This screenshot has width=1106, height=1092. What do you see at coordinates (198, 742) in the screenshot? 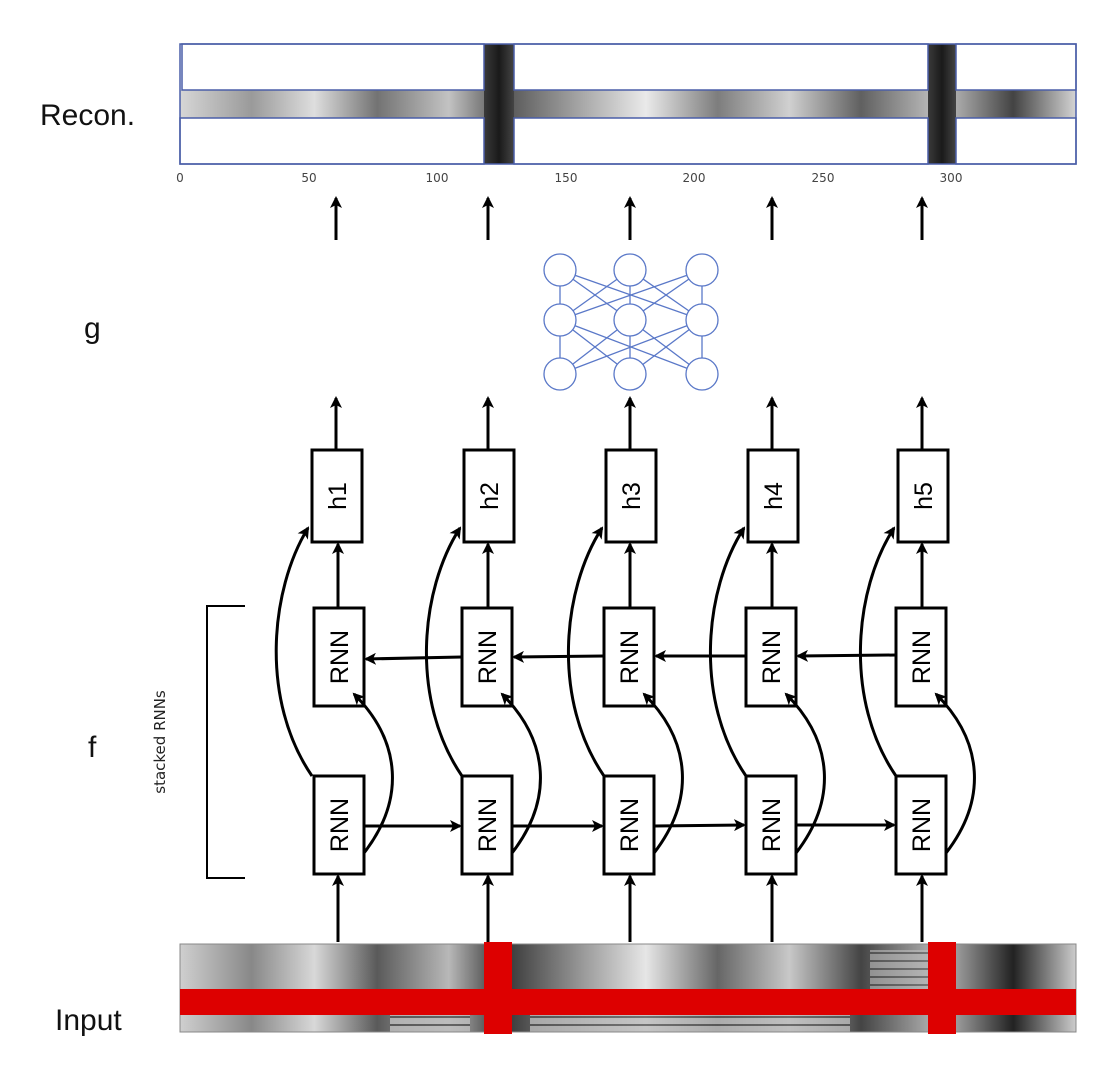
I see `stacked-rnns-bracket: stacked RNNs` at bounding box center [198, 742].